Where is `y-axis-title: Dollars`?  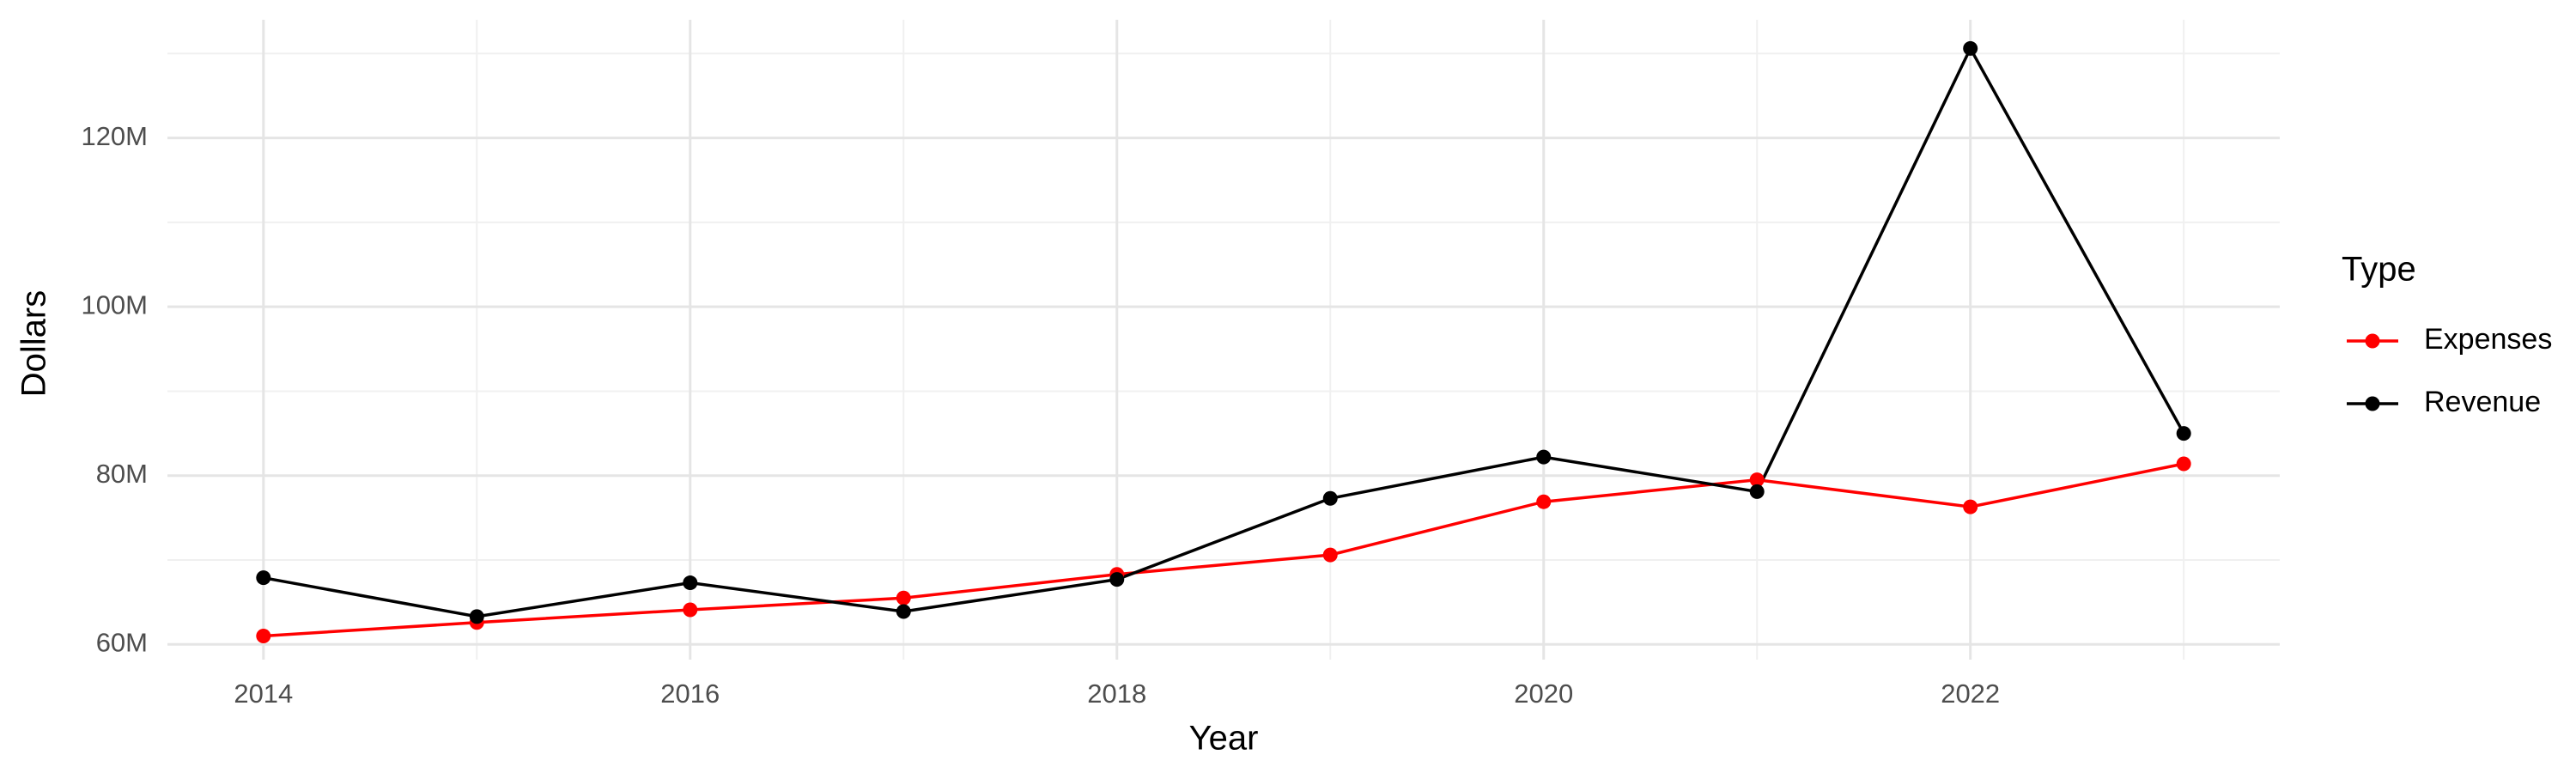
y-axis-title: Dollars is located at coordinates (34, 343).